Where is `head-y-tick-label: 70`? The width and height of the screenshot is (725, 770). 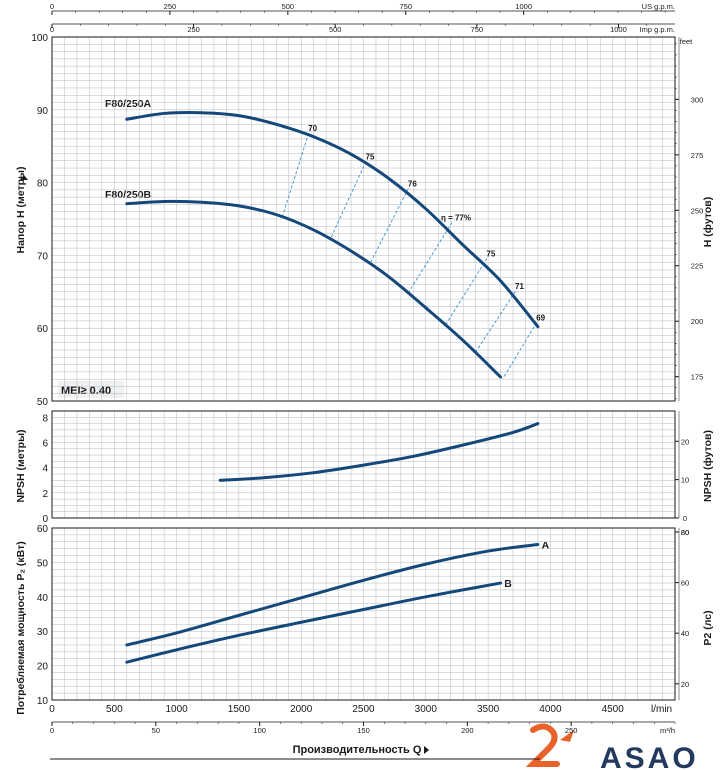 head-y-tick-label: 70 is located at coordinates (43, 256).